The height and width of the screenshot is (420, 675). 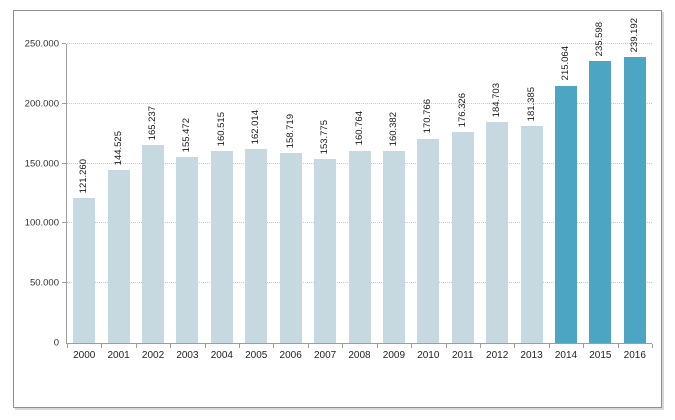 What do you see at coordinates (118, 355) in the screenshot?
I see `x-tick-label-2001: 2001` at bounding box center [118, 355].